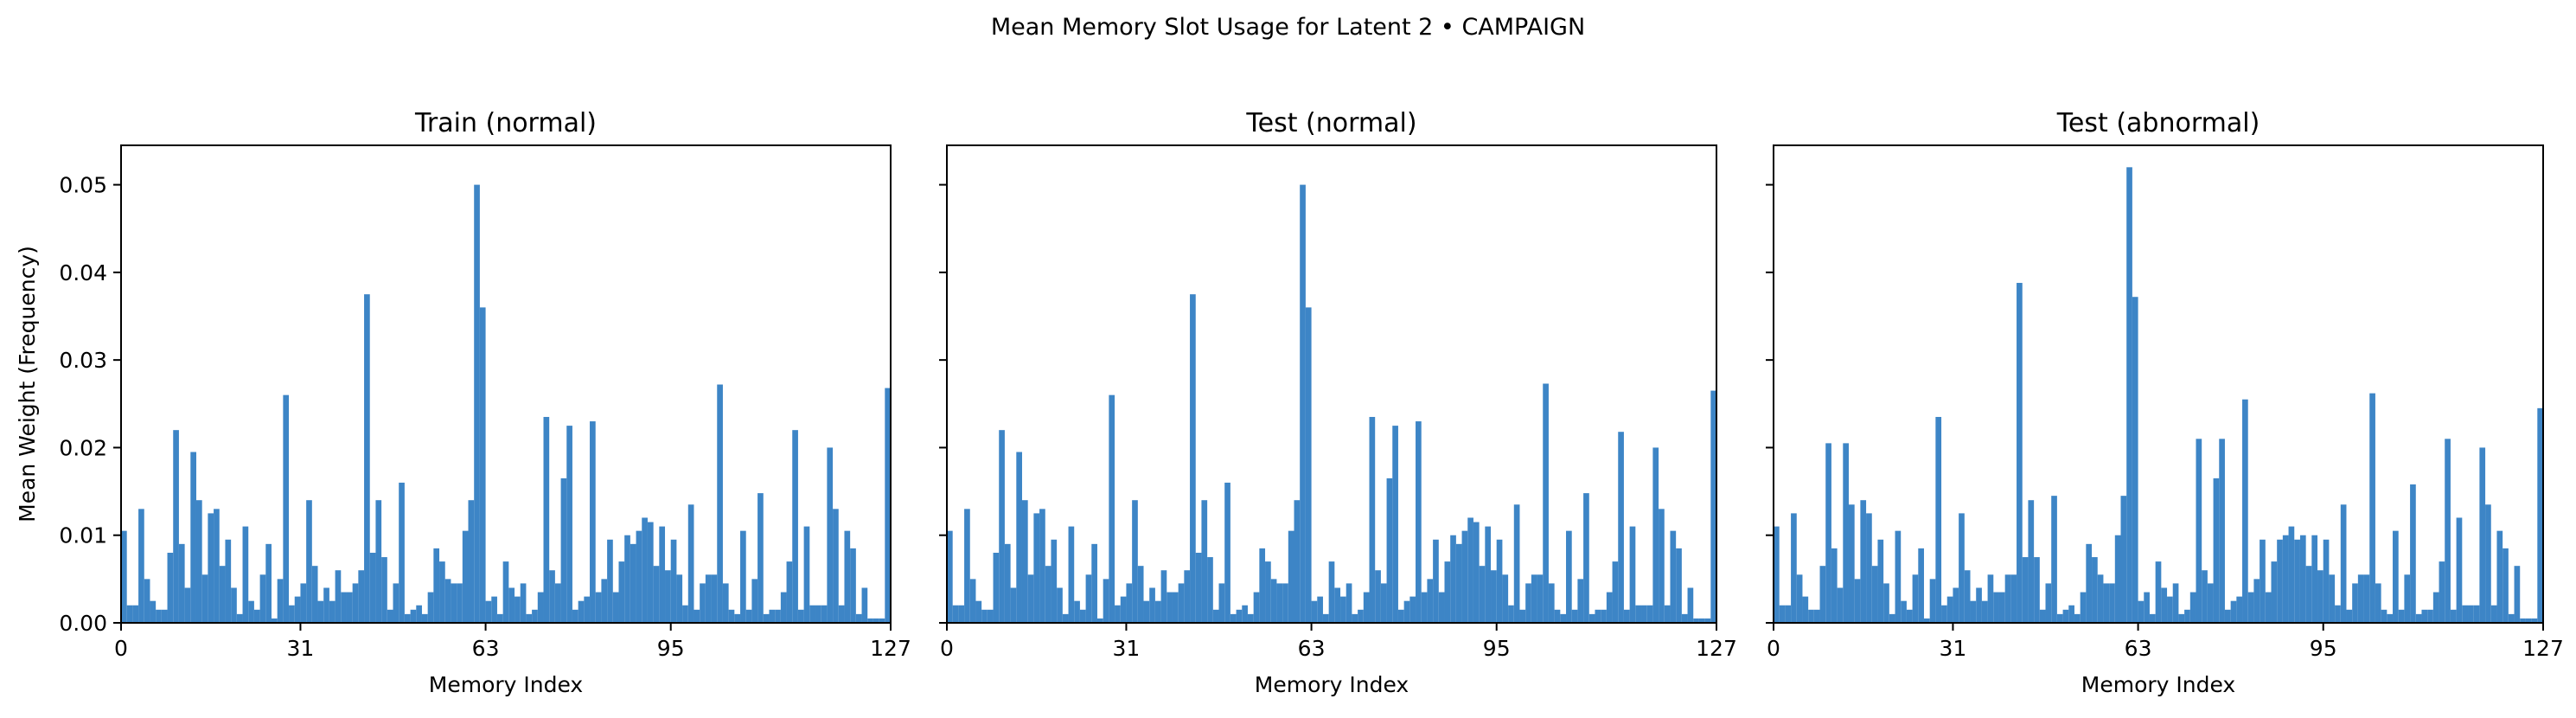  I want to click on x-tick-label: 31, so click(1953, 649).